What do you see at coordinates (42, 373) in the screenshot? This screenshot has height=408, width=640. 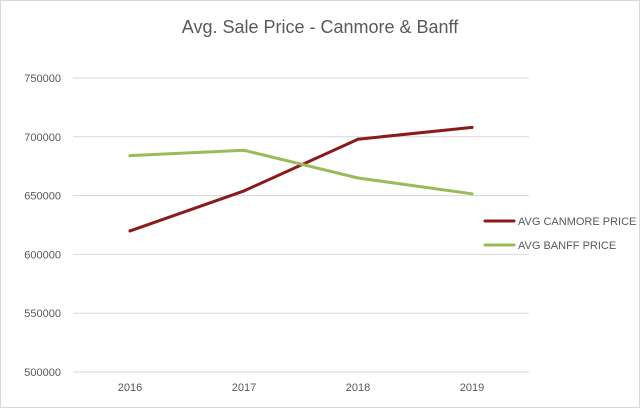 I see `y-tick-label: 500000` at bounding box center [42, 373].